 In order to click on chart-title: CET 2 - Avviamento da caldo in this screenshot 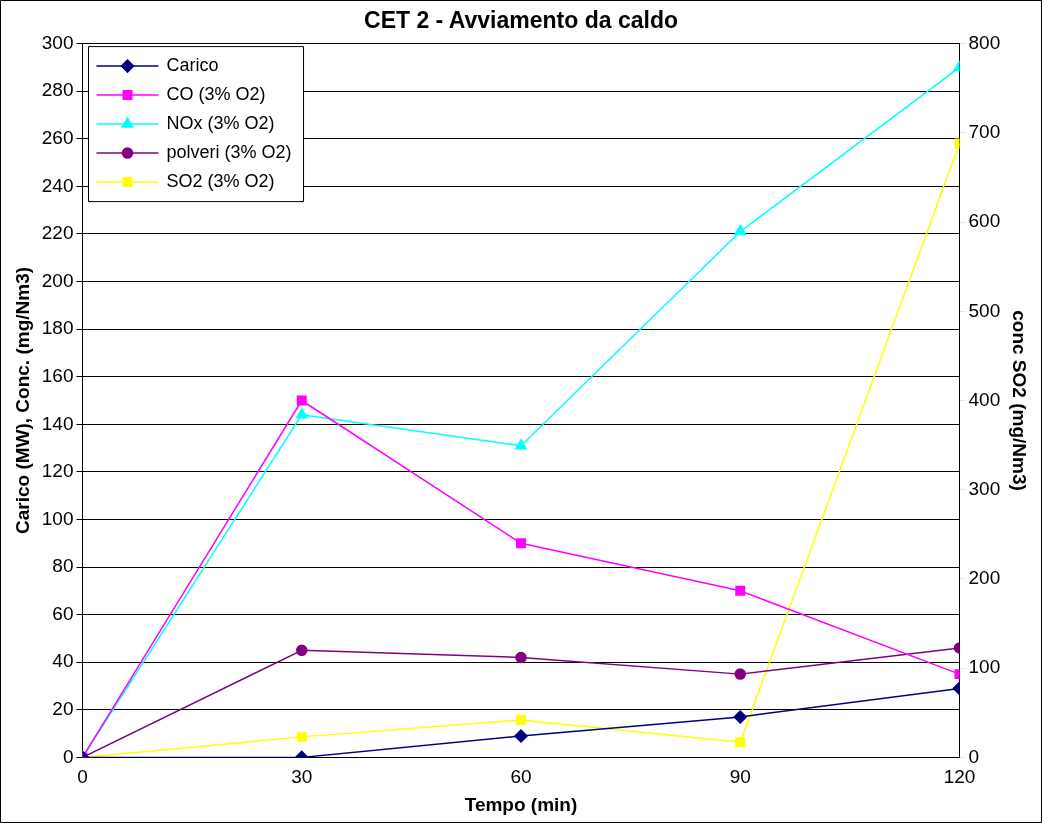, I will do `click(521, 20)`.